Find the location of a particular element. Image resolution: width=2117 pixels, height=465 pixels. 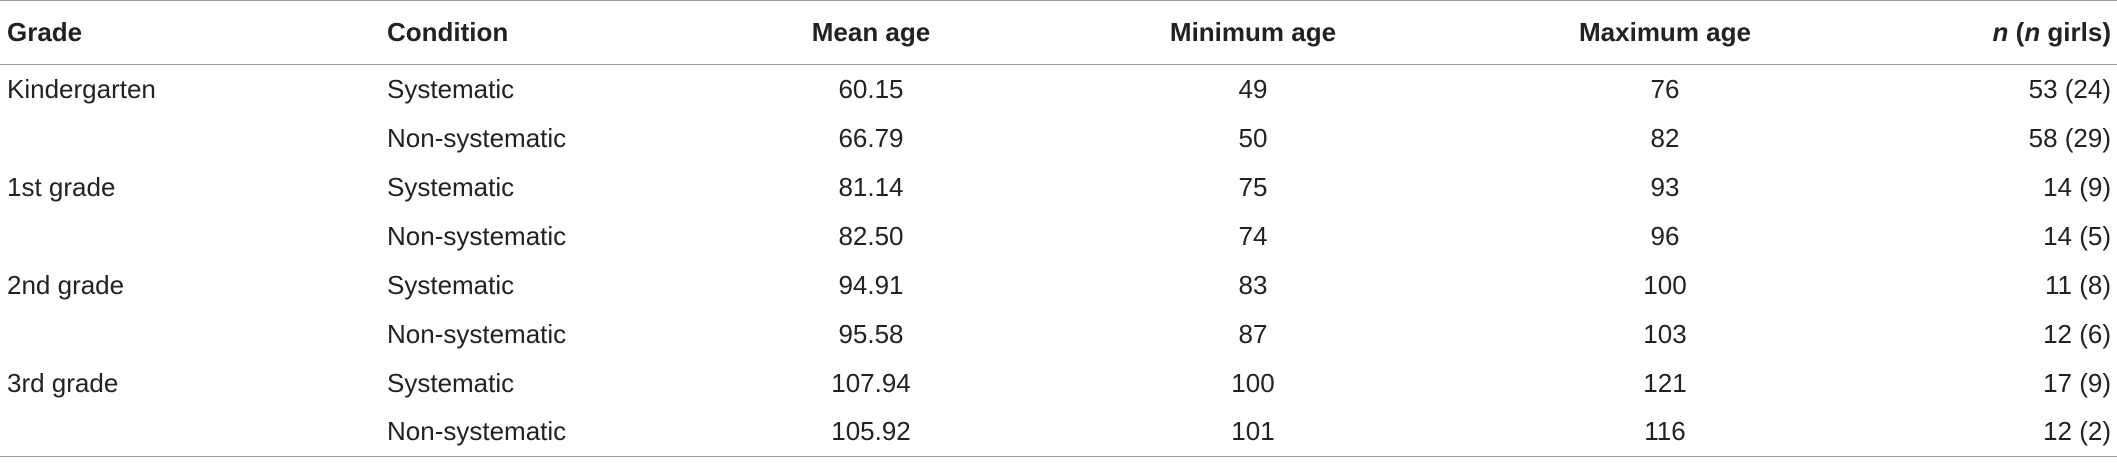

grade-cell: 1st grade is located at coordinates (61, 186).